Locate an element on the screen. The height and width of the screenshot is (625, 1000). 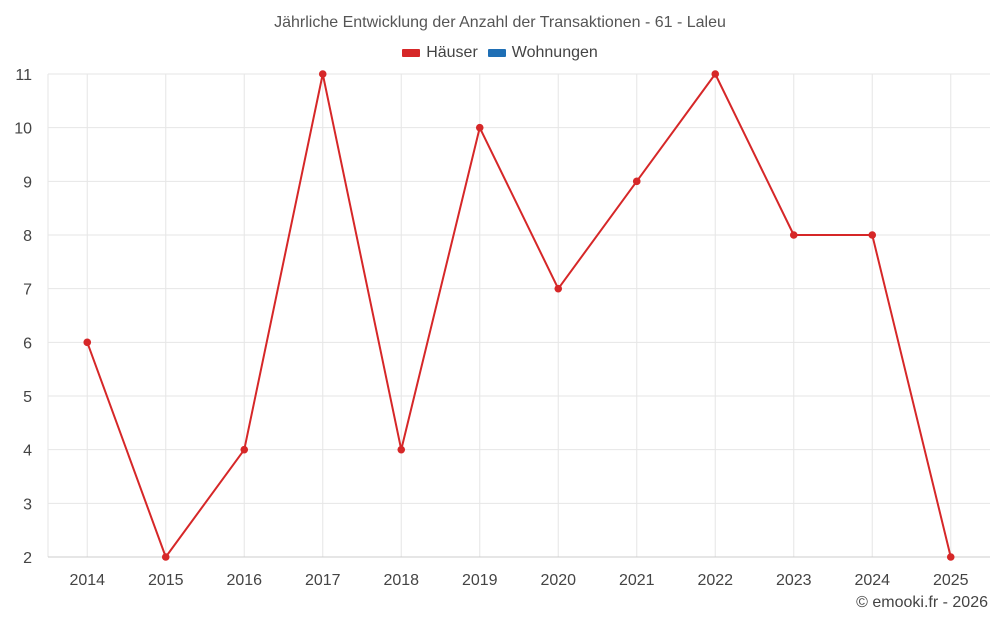
x-tick-label: 2025 is located at coordinates (951, 580).